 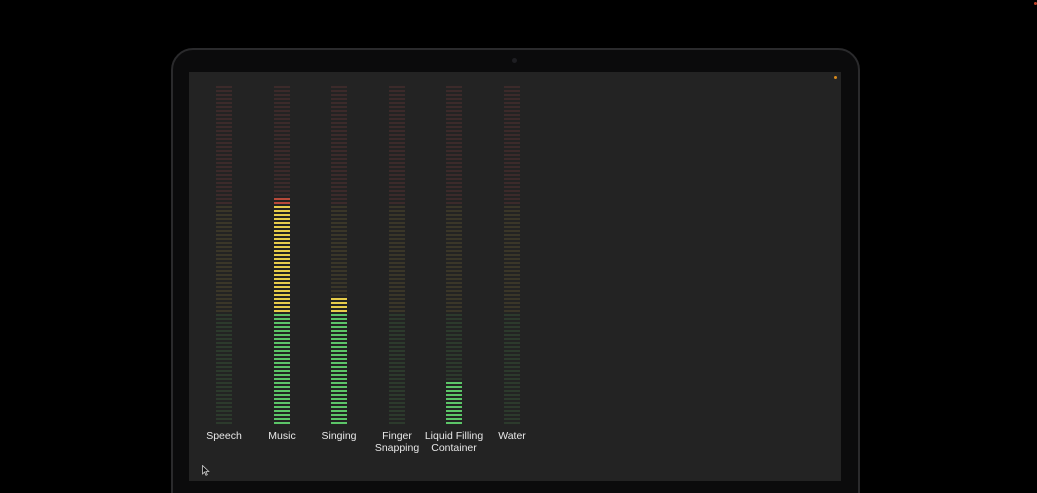 I want to click on meter-label: Water, so click(x=512, y=436).